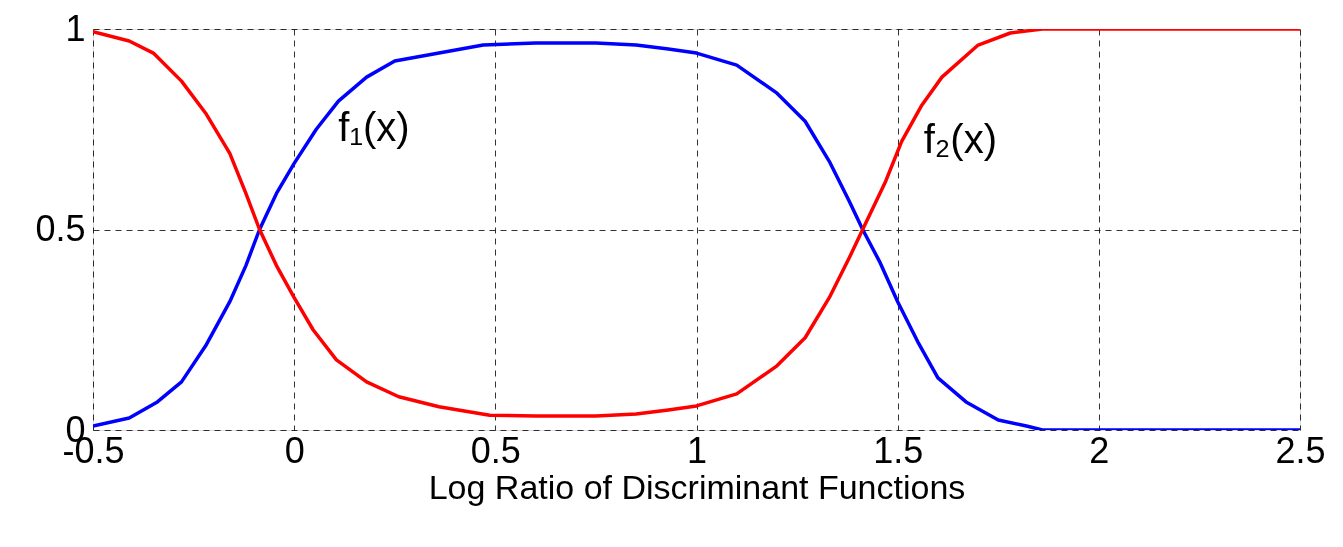 This screenshot has height=547, width=1343. What do you see at coordinates (374, 127) in the screenshot?
I see `series-label: f₁(x)` at bounding box center [374, 127].